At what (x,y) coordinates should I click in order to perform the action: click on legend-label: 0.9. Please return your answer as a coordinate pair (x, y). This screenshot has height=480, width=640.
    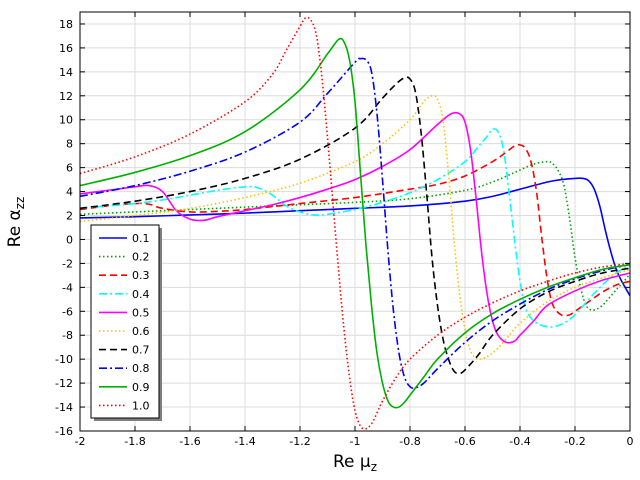
    Looking at the image, I should click on (141, 387).